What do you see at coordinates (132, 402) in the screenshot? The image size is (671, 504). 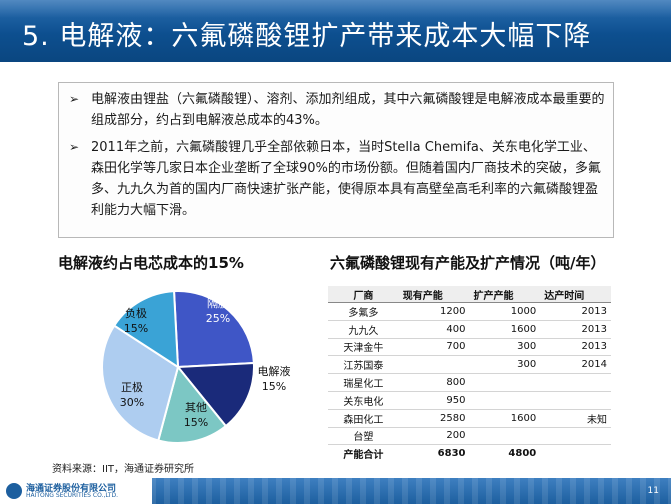 I see `pie-value: 30%` at bounding box center [132, 402].